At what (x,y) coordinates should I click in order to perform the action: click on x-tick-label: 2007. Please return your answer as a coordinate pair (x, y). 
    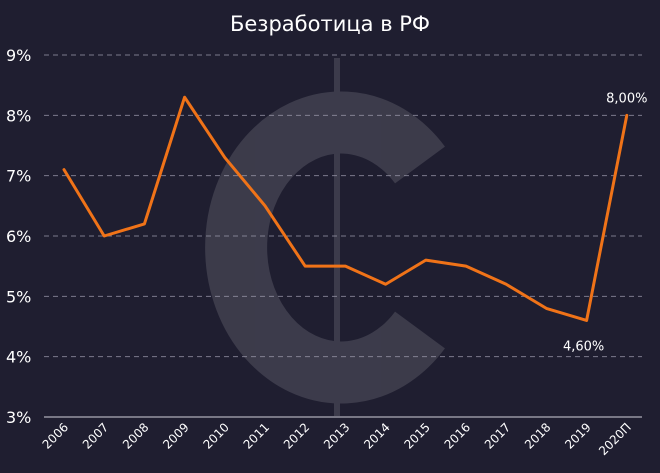
    Looking at the image, I should click on (95, 435).